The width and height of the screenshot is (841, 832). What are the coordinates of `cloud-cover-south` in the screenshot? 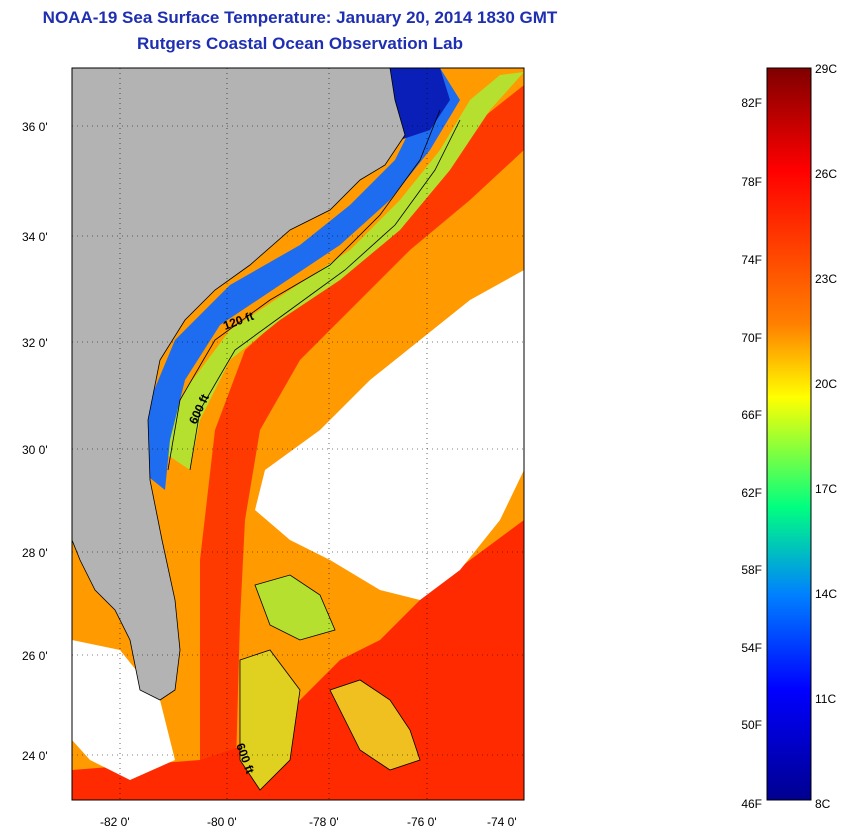 It's located at (123, 710).